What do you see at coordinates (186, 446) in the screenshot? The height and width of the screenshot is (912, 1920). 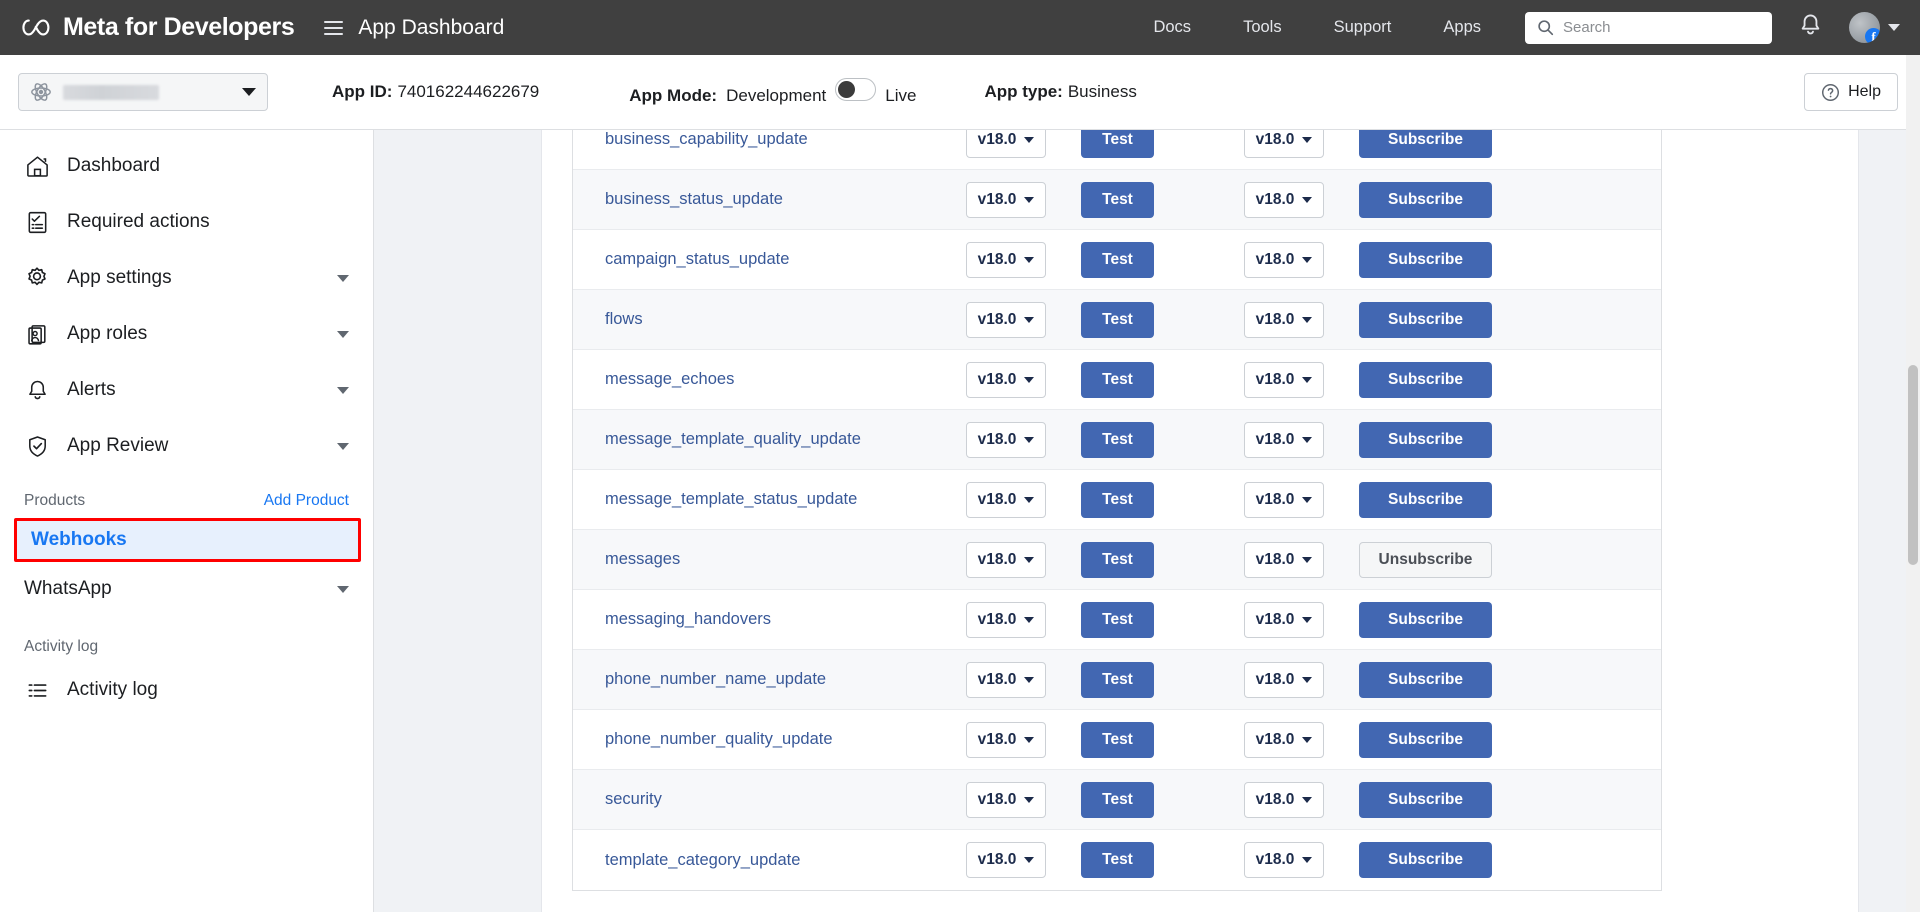 I see `sidebar-item-app-review: App Review` at bounding box center [186, 446].